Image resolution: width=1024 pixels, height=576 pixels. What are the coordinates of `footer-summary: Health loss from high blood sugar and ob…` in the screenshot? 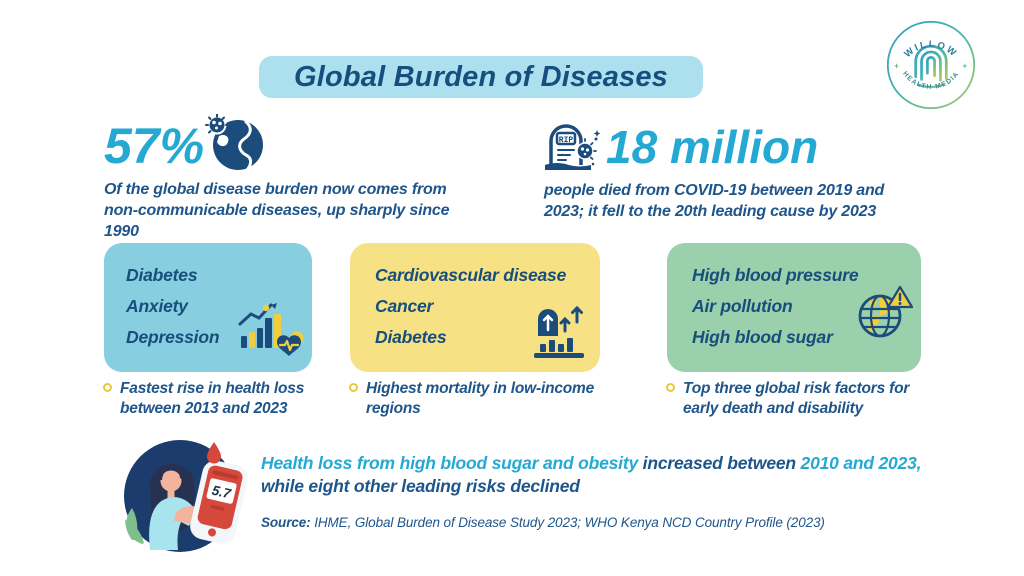 It's located at (611, 475).